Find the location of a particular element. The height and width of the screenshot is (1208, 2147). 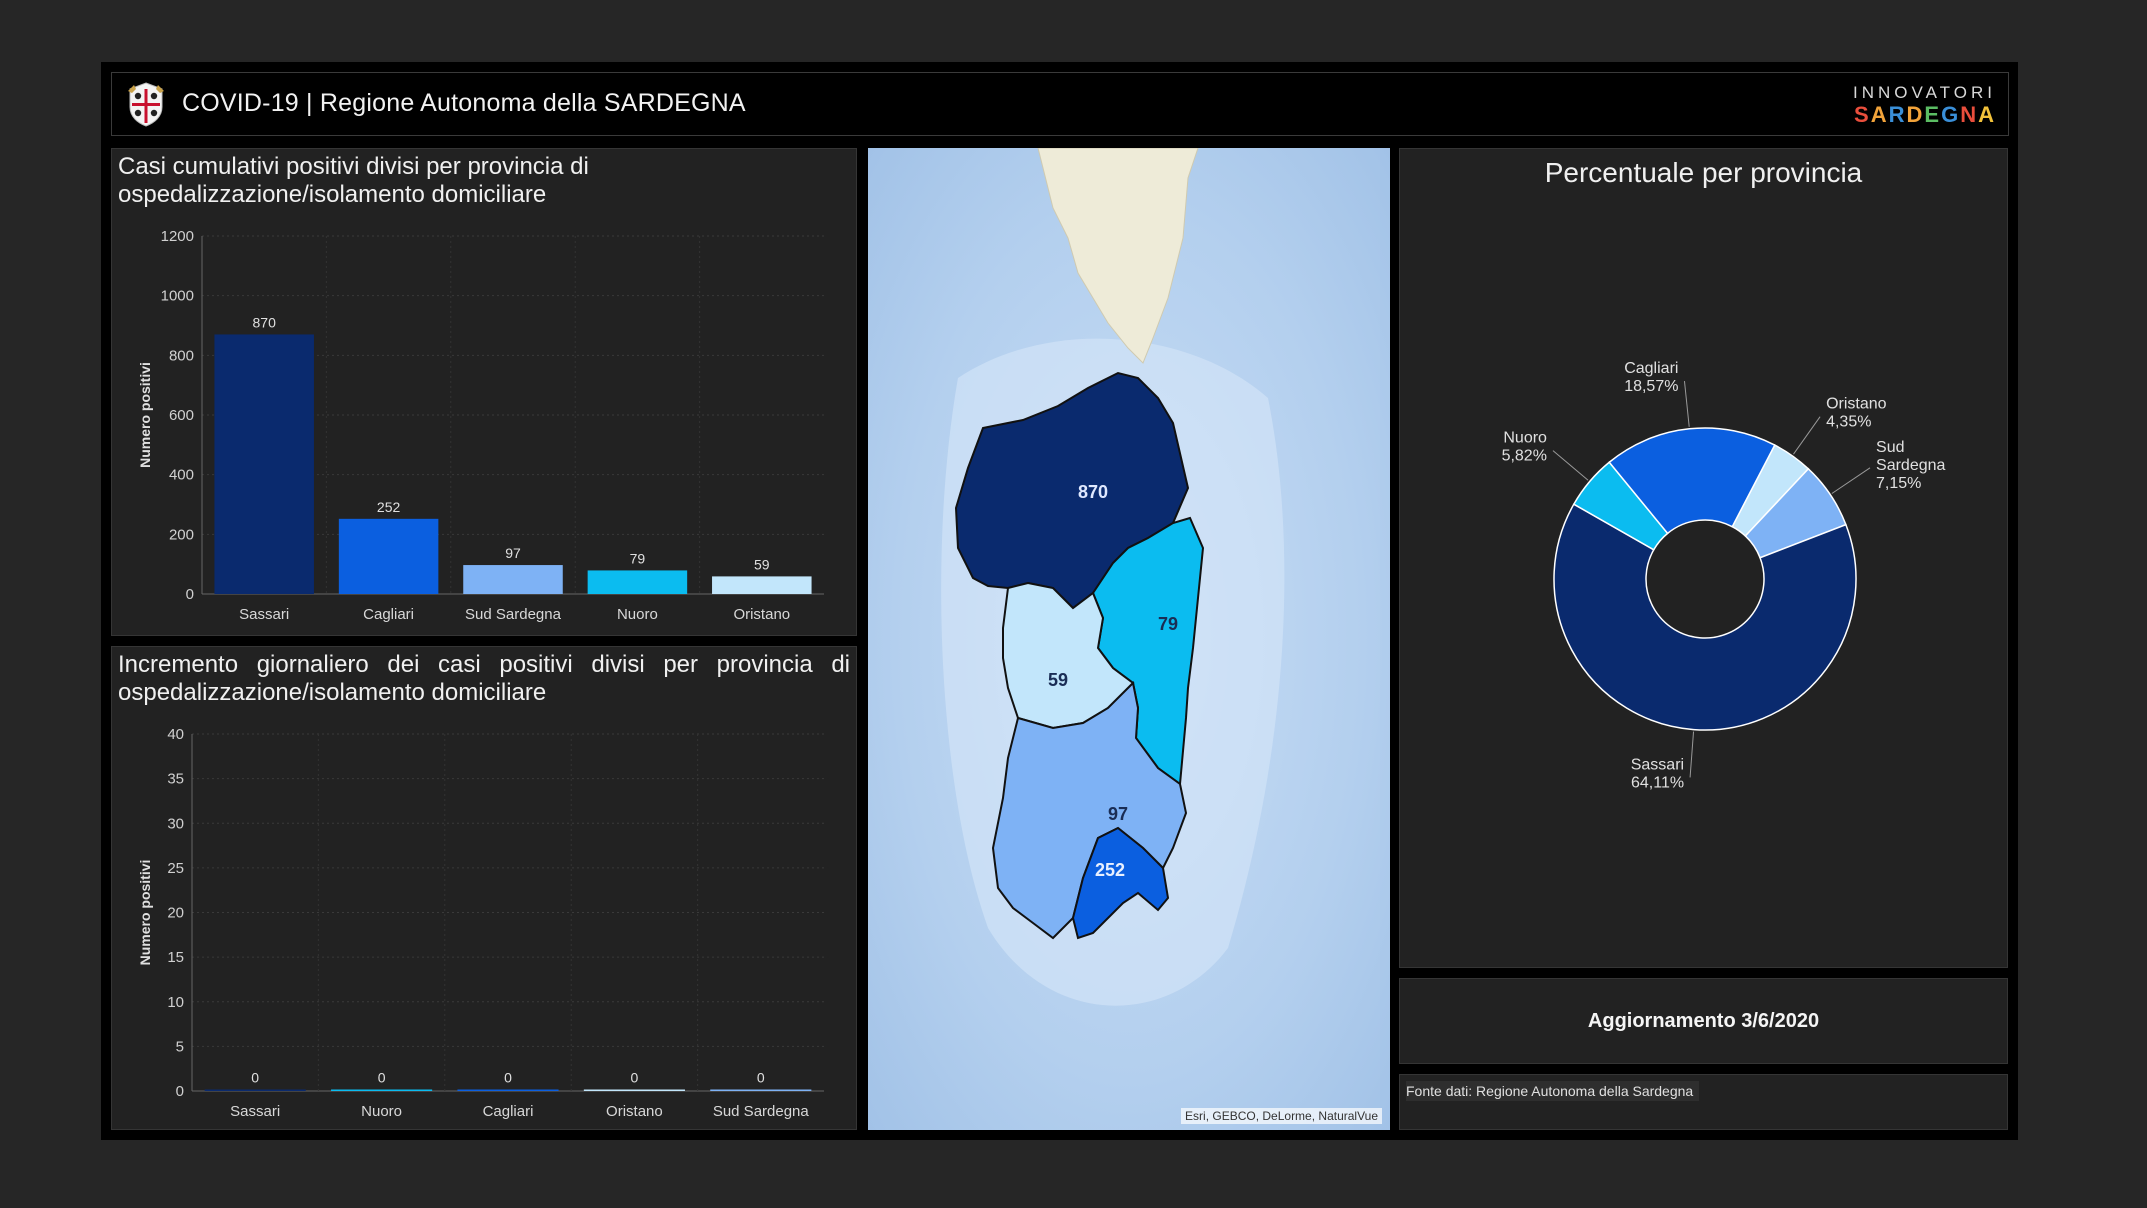

y-tick-label: 30 is located at coordinates (175, 823).